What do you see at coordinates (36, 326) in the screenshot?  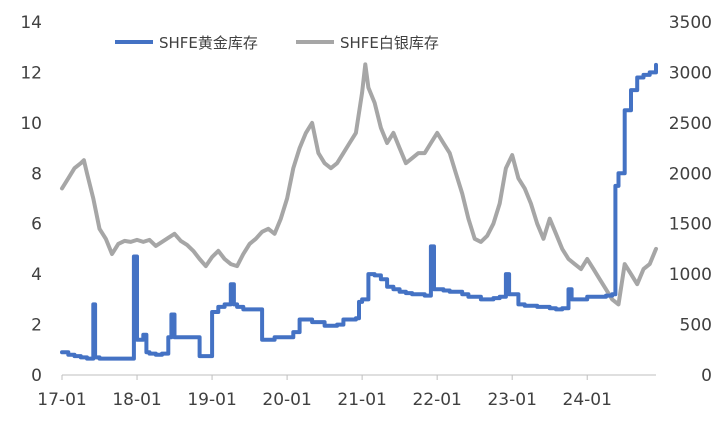 I see `y-tick-label: 2` at bounding box center [36, 326].